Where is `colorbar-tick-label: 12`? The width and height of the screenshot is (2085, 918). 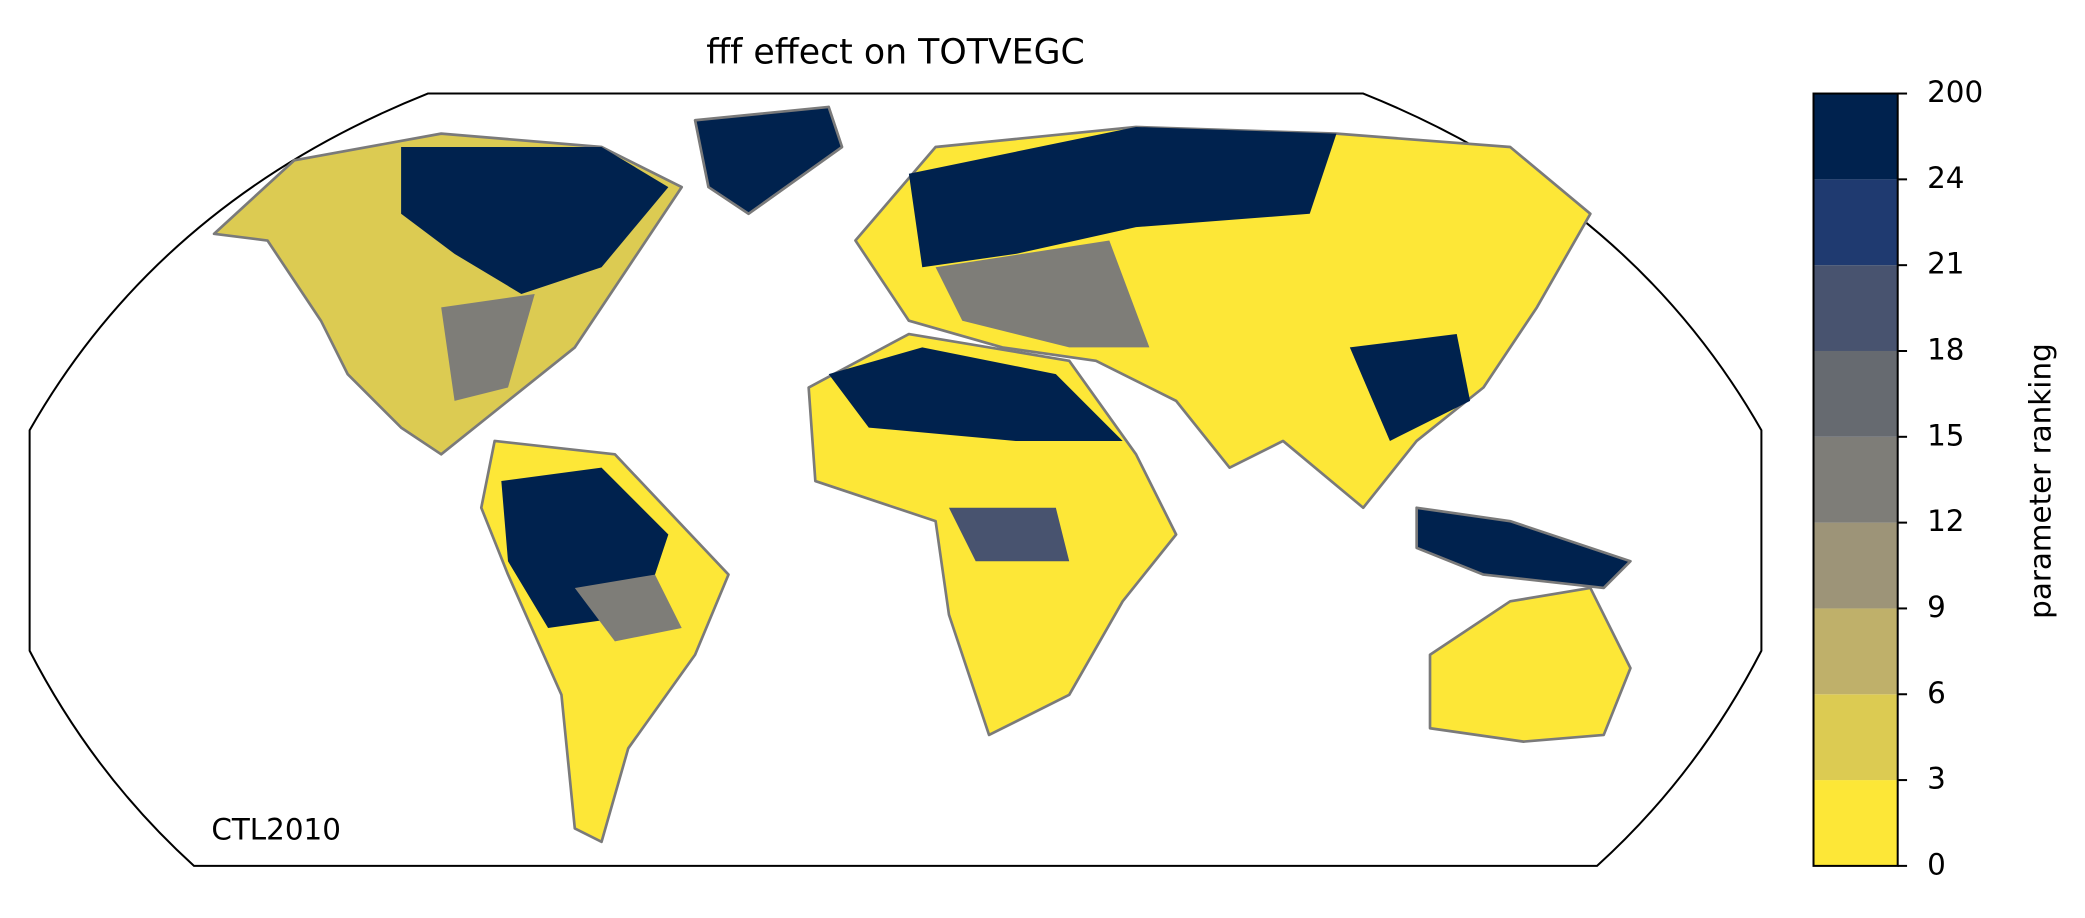
colorbar-tick-label: 12 is located at coordinates (1945, 521).